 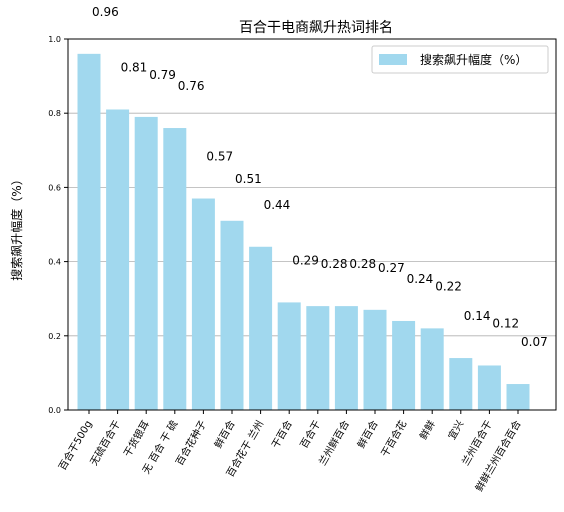 I want to click on data-label: 0.14, so click(x=477, y=316).